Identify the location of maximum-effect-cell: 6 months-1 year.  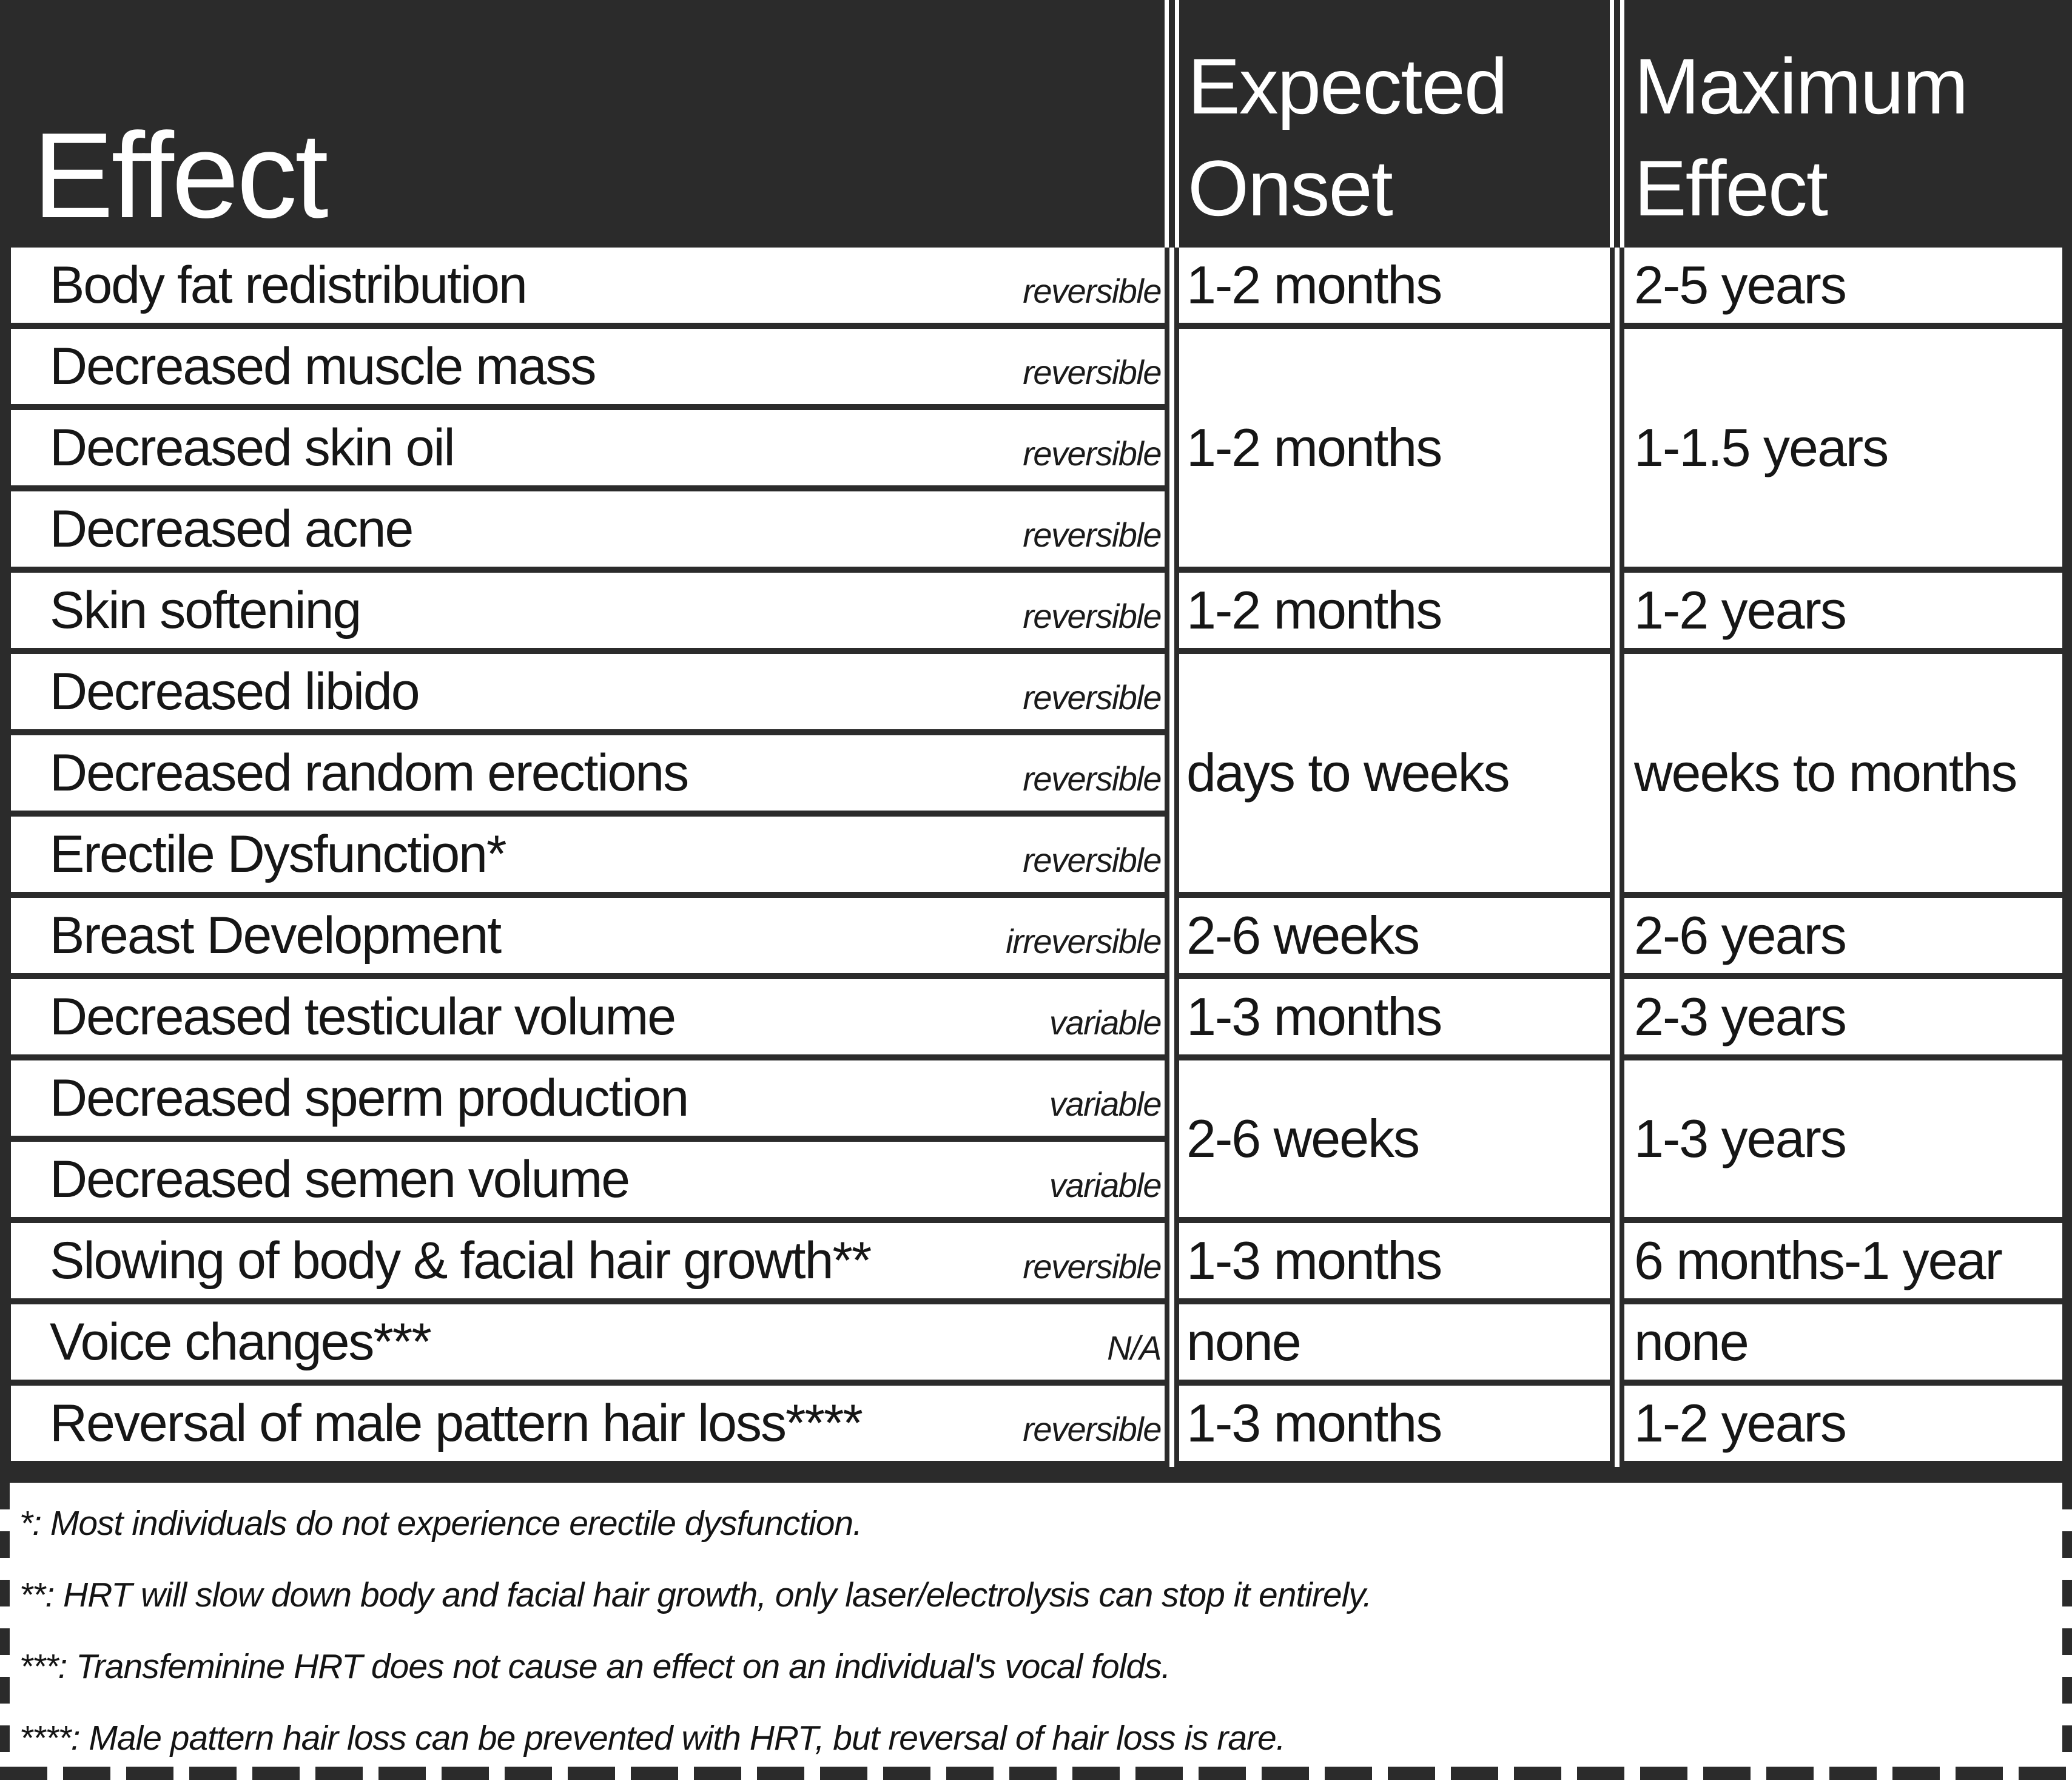
(1843, 1261).